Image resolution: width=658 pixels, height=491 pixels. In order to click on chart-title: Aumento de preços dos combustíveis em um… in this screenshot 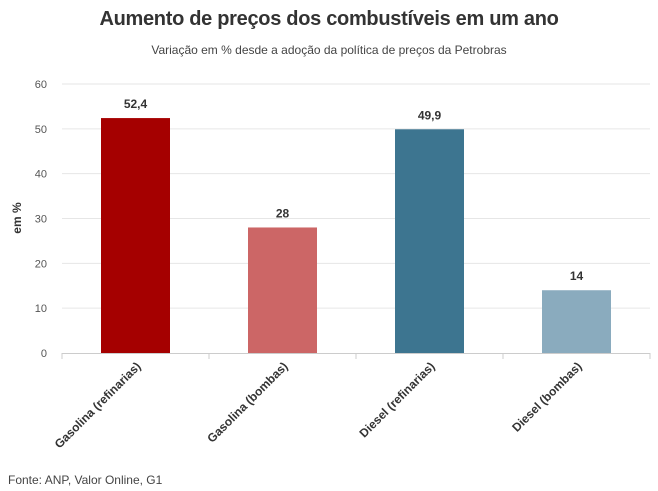, I will do `click(329, 19)`.